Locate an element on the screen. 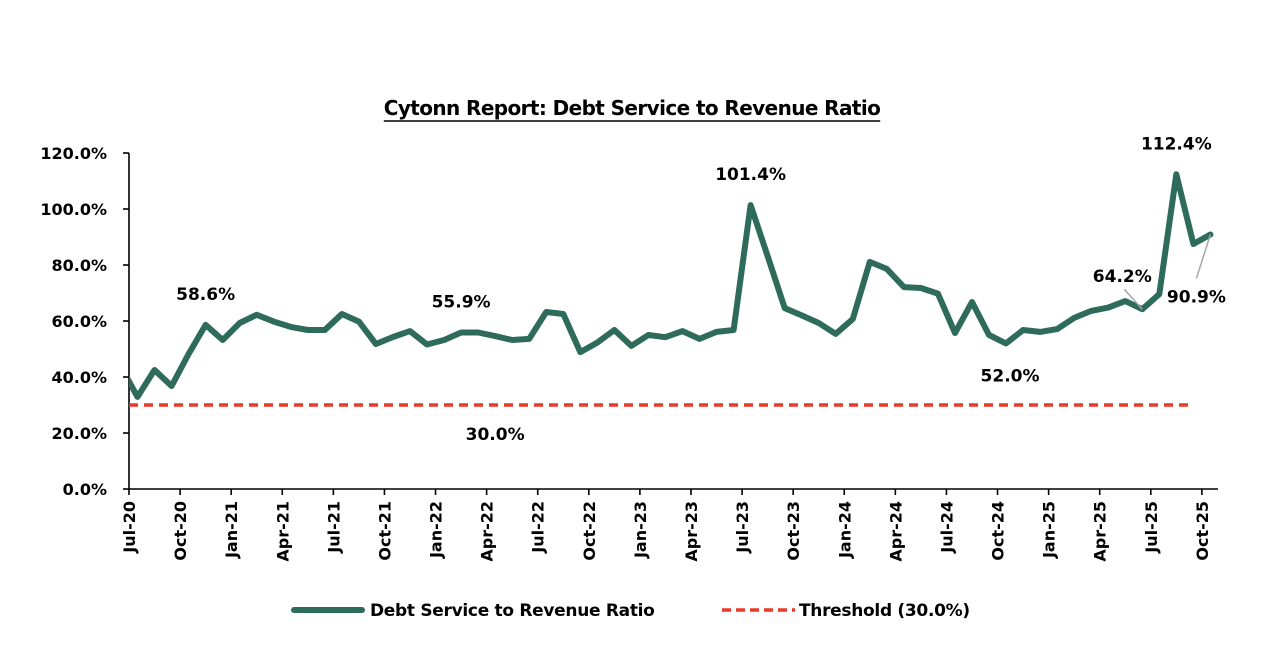  x-tick-label: Jan-24 is located at coordinates (844, 530).